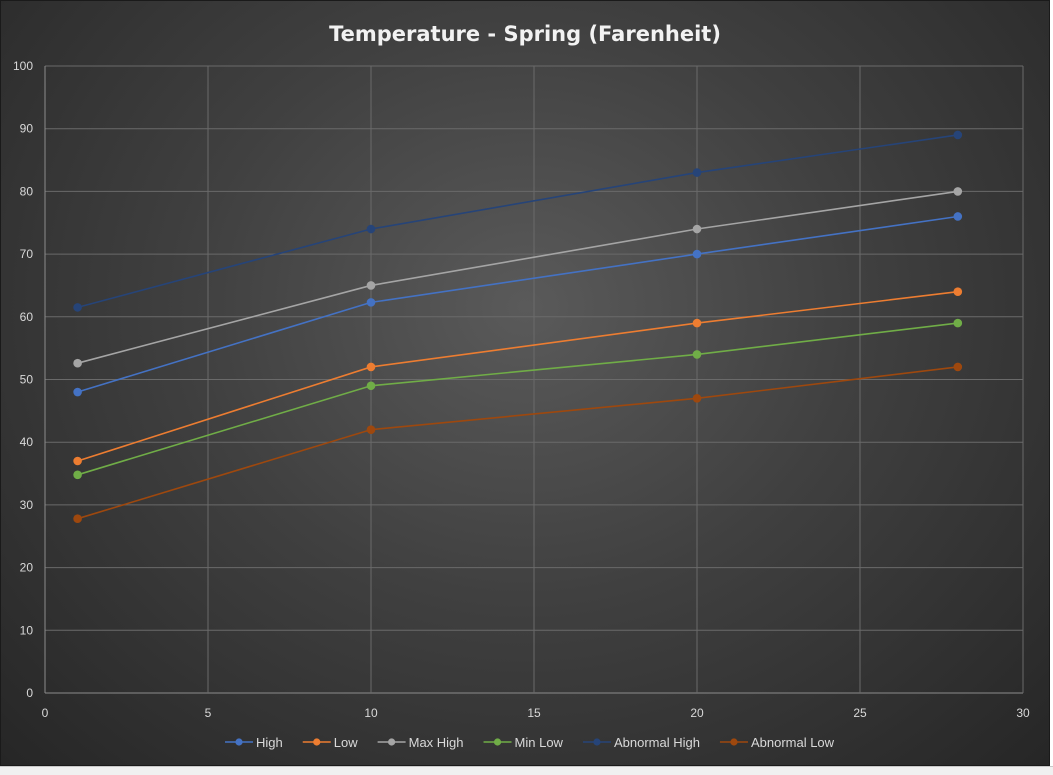  Describe the element at coordinates (697, 713) in the screenshot. I see `x-tick-label: 20` at that location.